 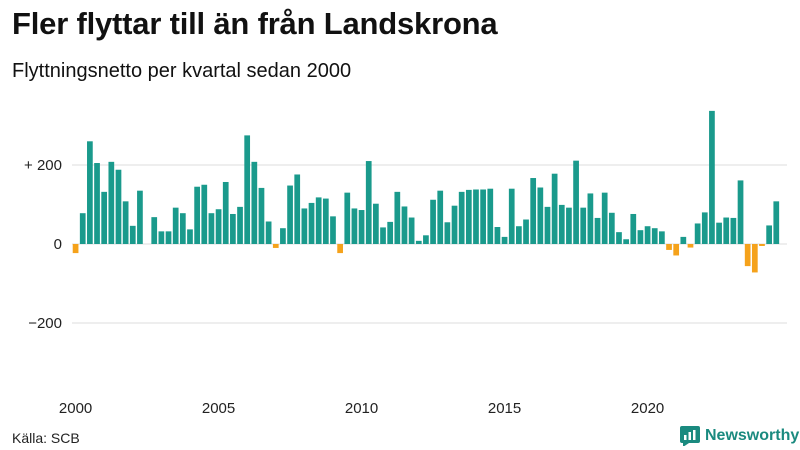 I want to click on bar-2013K3, so click(x=461, y=217).